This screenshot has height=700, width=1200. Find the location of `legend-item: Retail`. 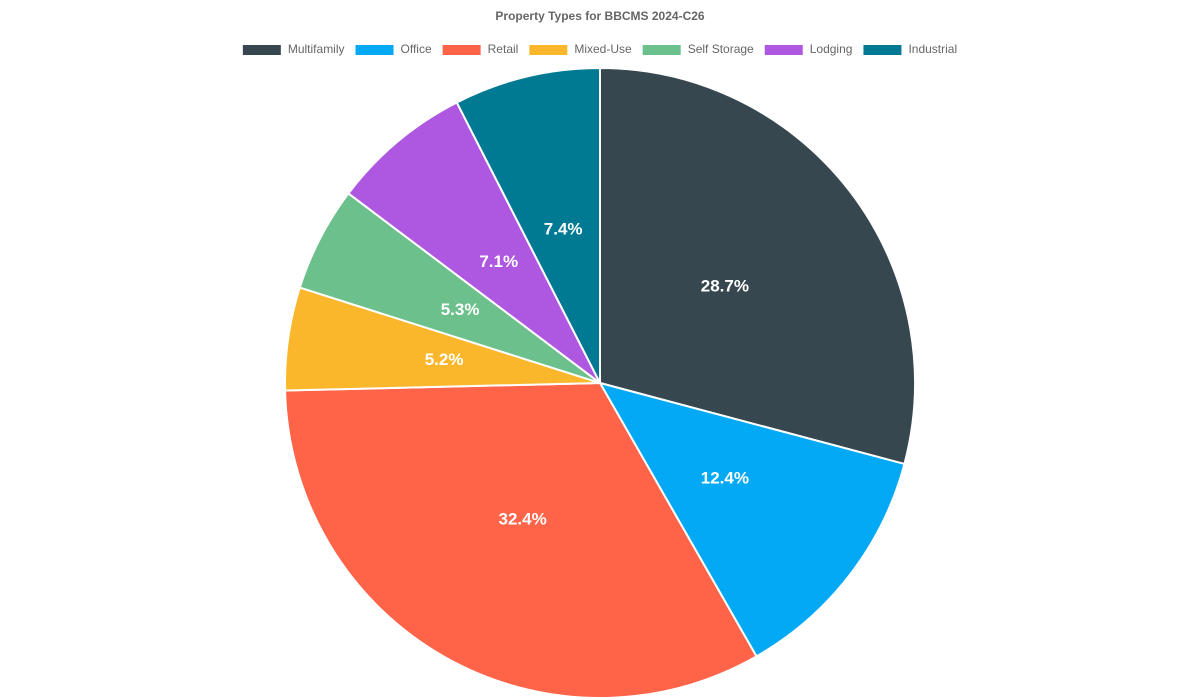

legend-item: Retail is located at coordinates (480, 49).